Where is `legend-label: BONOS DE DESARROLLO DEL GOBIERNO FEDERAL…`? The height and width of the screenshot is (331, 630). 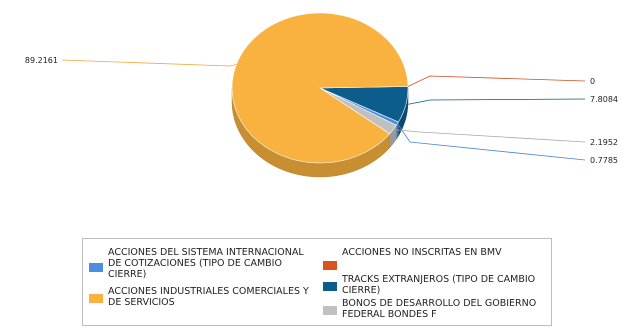 legend-label: BONOS DE DESARROLLO DEL GOBIERNO FEDERAL… is located at coordinates (439, 309).